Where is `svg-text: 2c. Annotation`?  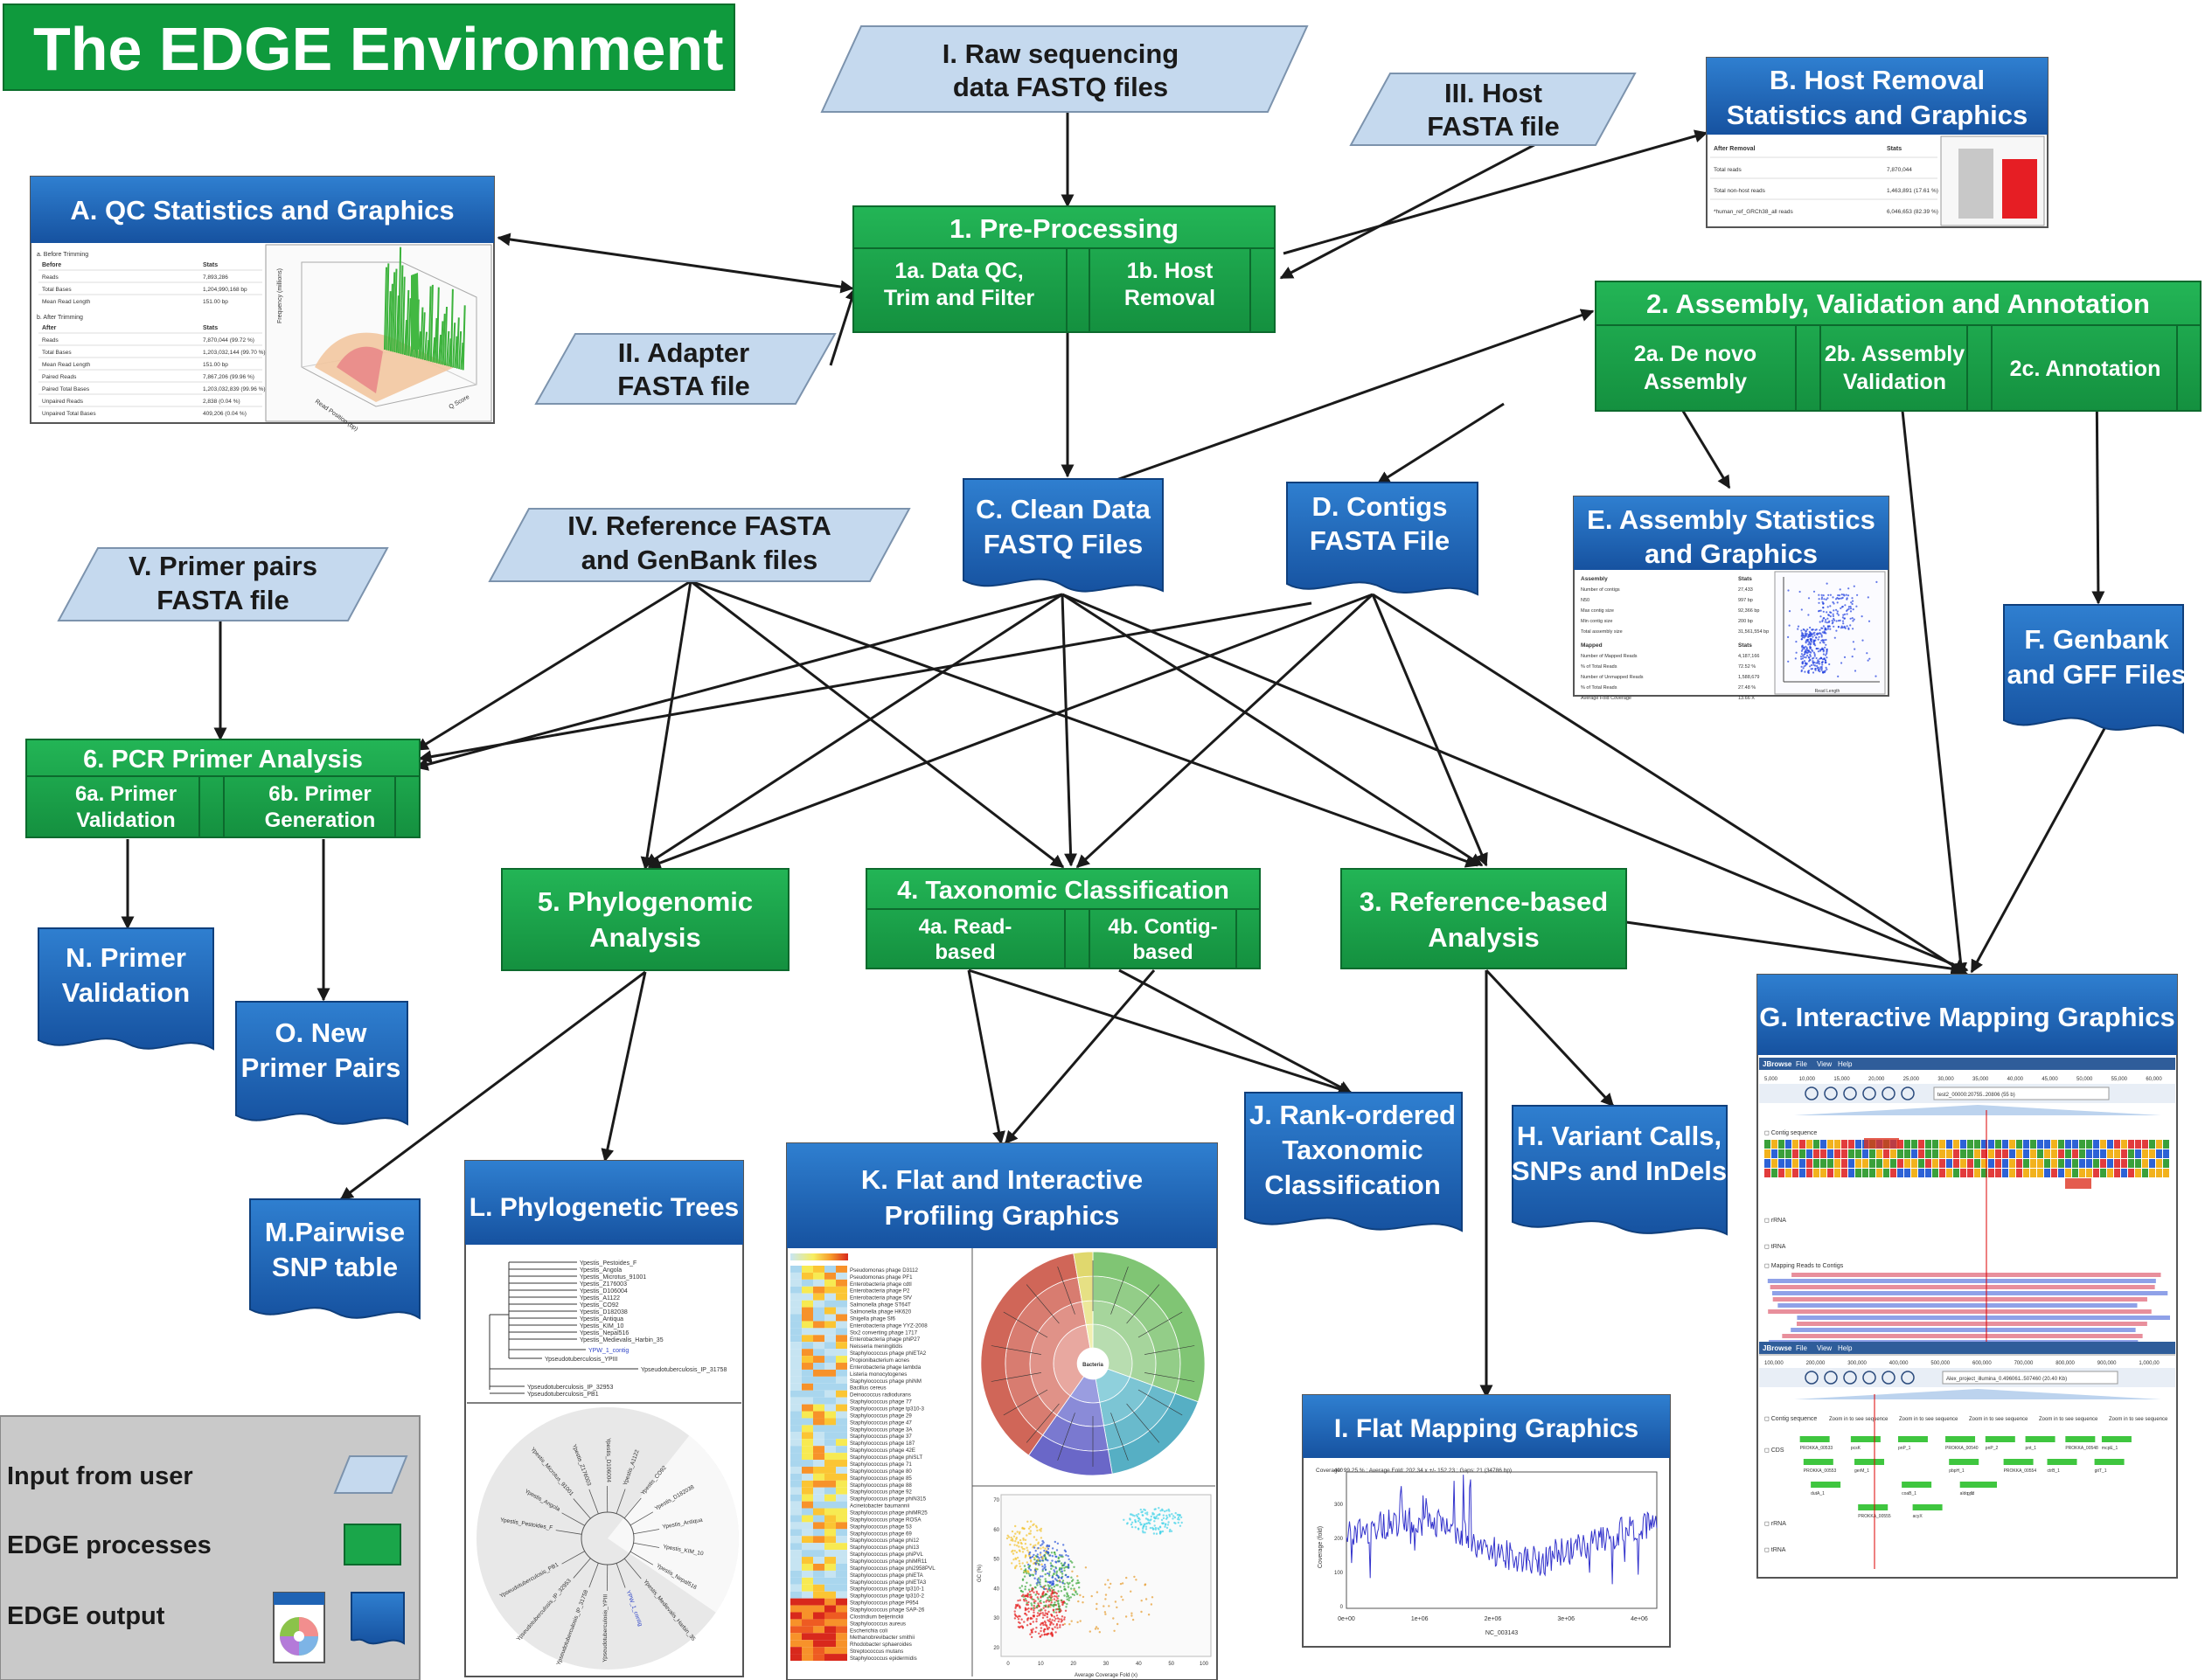
svg-text: 2c. Annotation is located at coordinates (2085, 369).